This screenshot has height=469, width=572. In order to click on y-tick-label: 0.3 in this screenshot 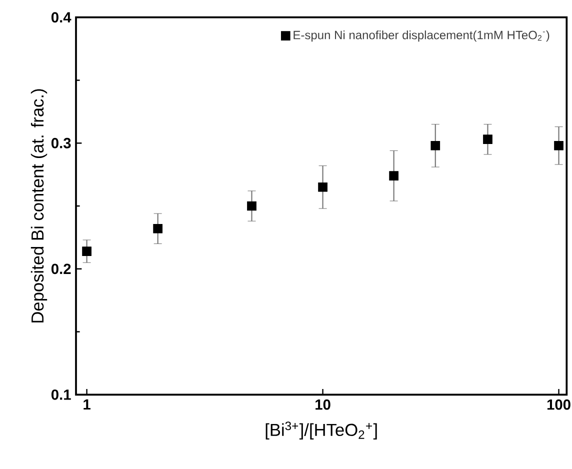, I will do `click(61, 143)`.